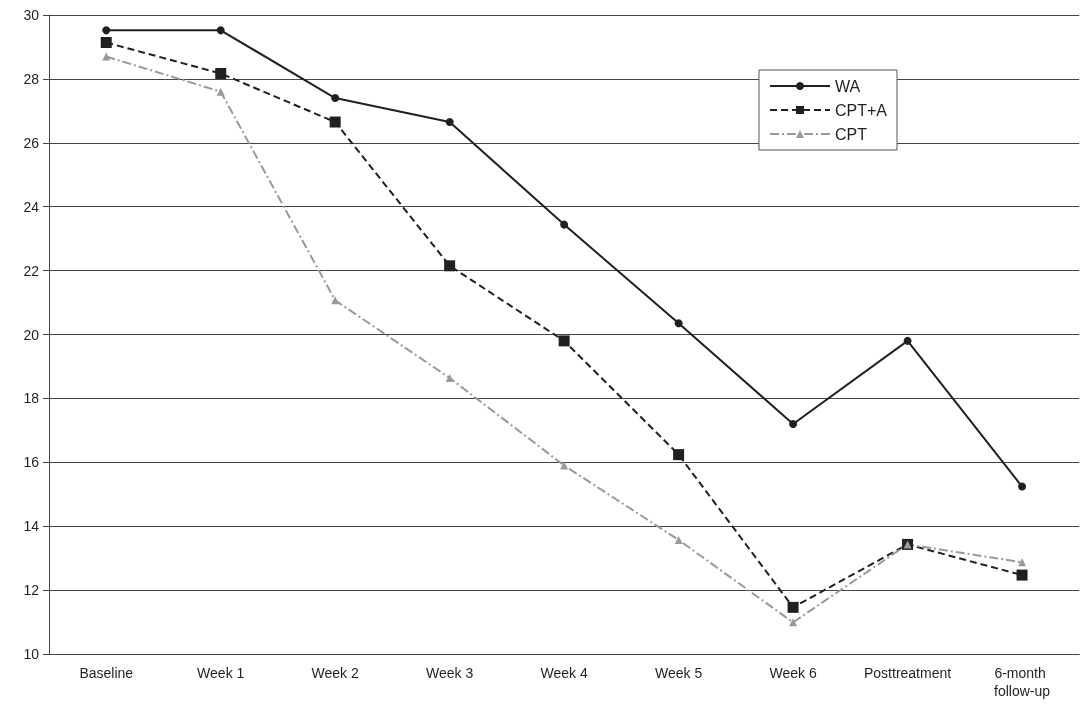 This screenshot has width=1080, height=704. What do you see at coordinates (31, 590) in the screenshot?
I see `y-tick-label: 12` at bounding box center [31, 590].